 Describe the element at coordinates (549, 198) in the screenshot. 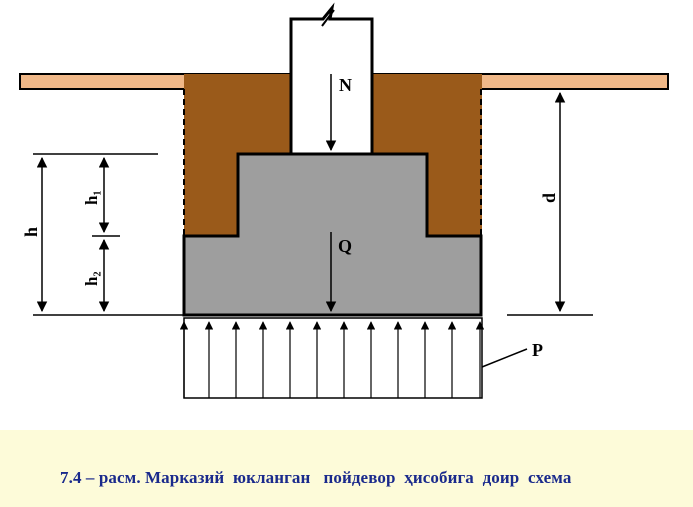

I see `d-label: d` at that location.